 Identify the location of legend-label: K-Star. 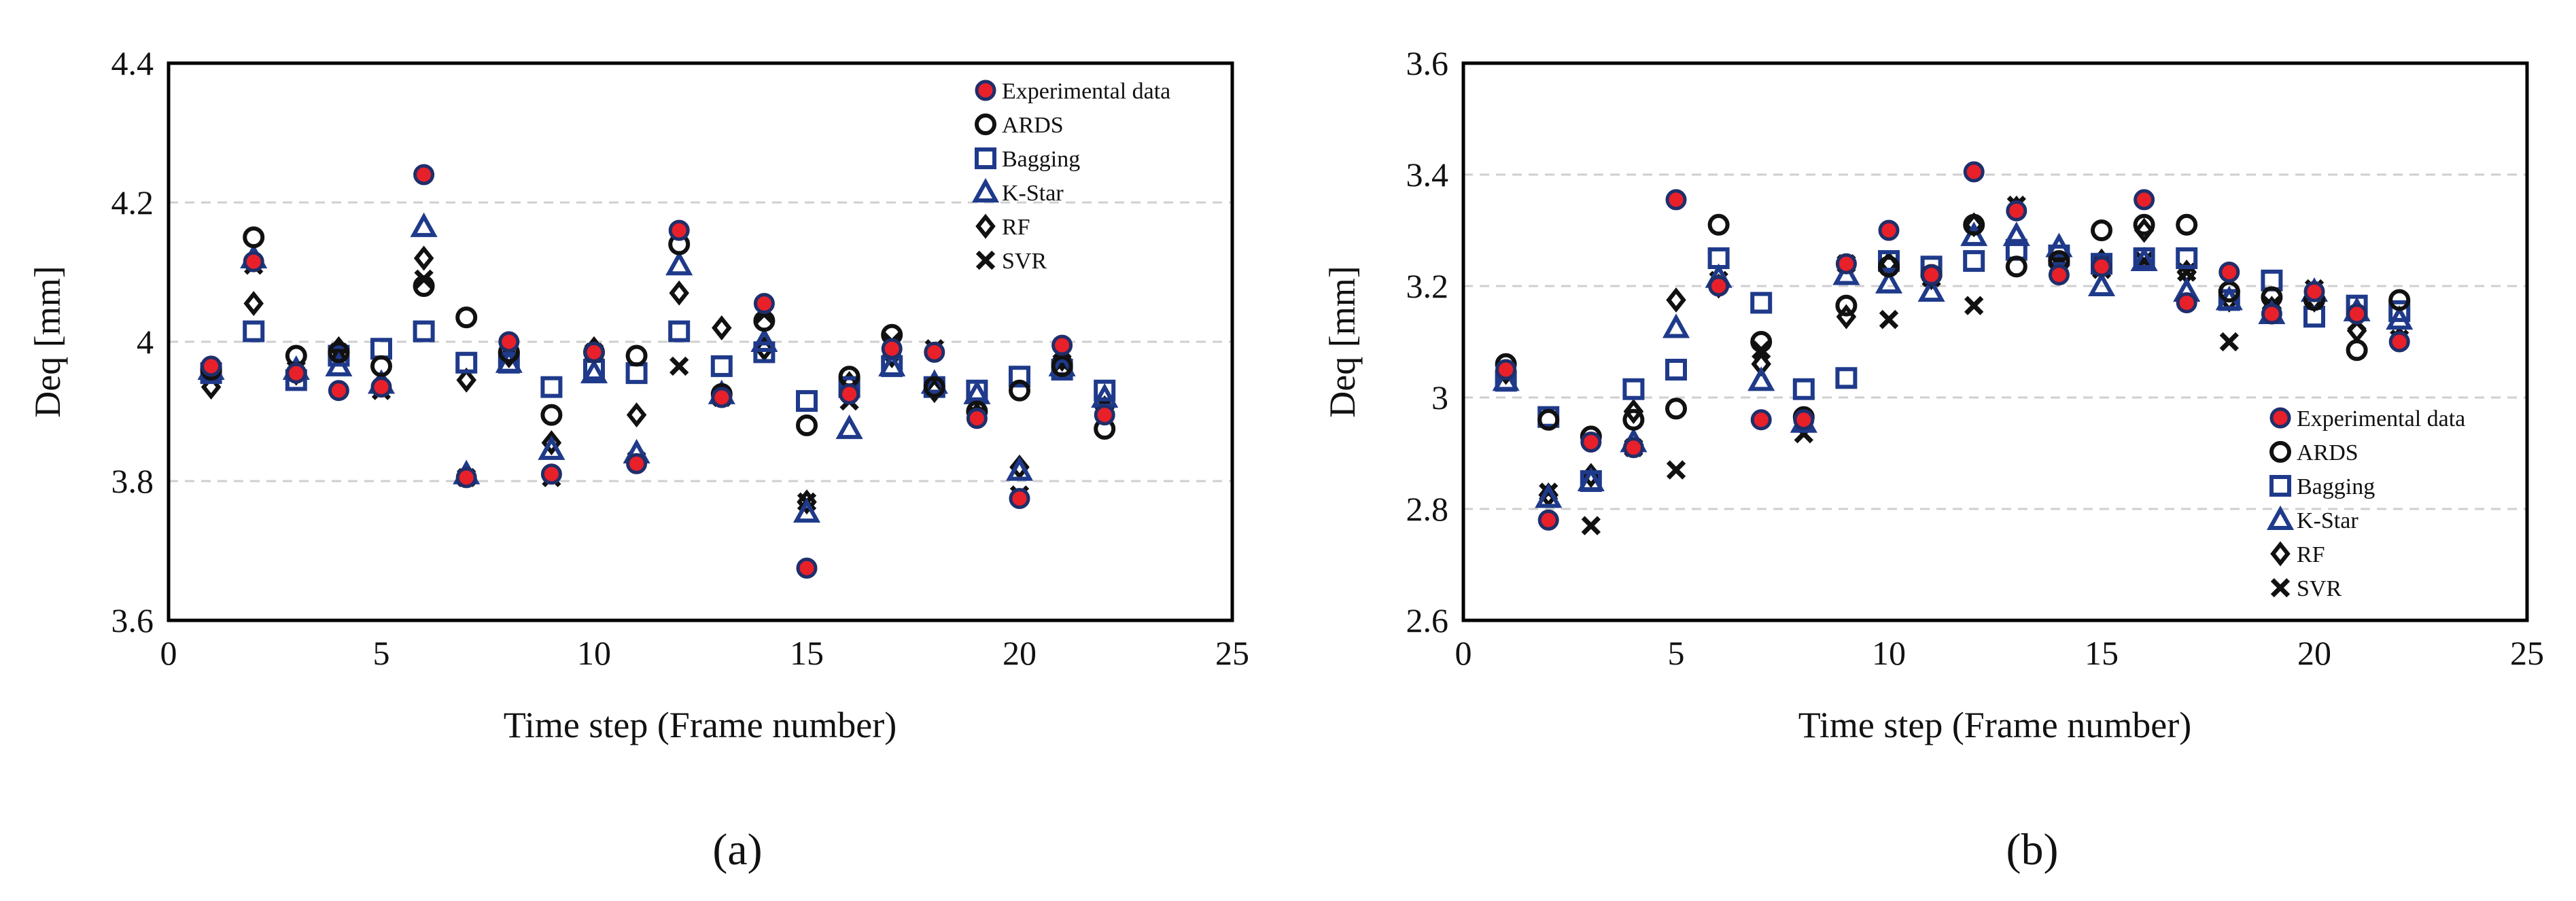
(1033, 193).